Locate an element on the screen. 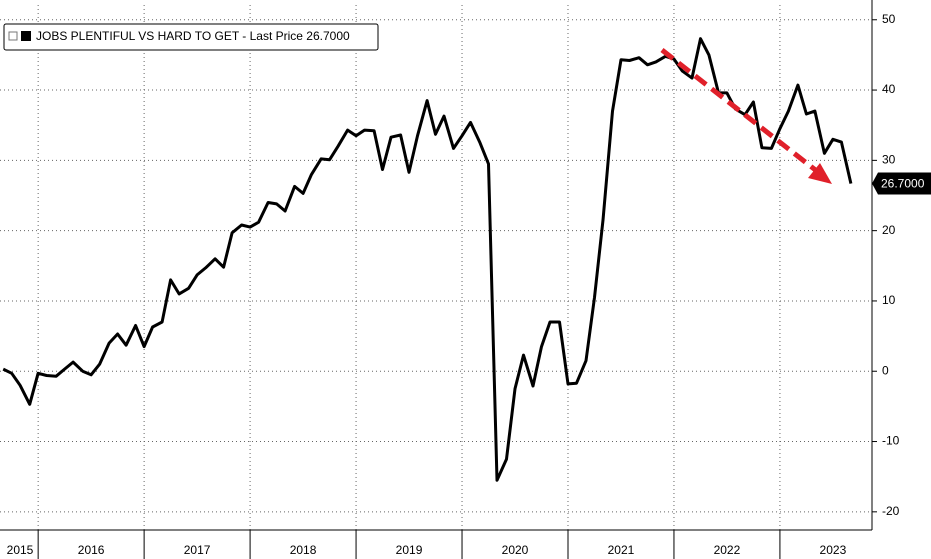 This screenshot has height=559, width=931. x-tick-label: 2018 is located at coordinates (303, 550).